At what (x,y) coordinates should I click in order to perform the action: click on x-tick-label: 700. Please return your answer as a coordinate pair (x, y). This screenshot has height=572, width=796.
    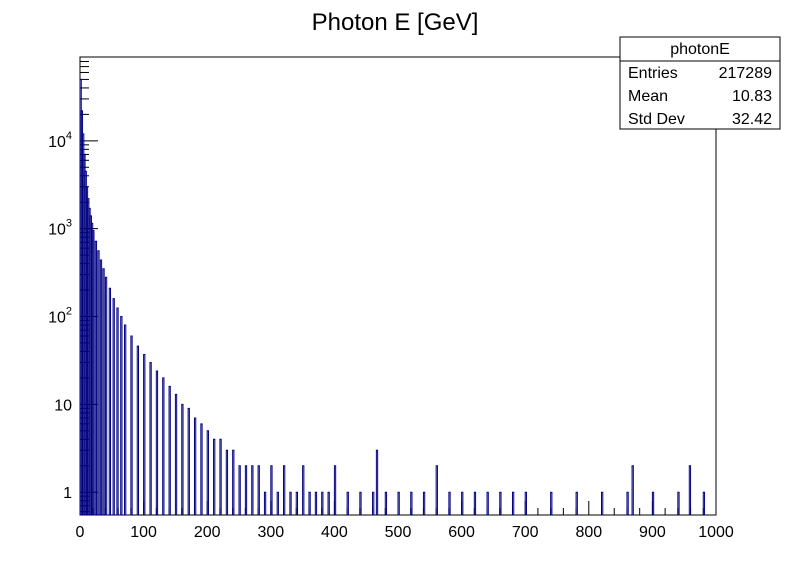
    Looking at the image, I should click on (525, 532).